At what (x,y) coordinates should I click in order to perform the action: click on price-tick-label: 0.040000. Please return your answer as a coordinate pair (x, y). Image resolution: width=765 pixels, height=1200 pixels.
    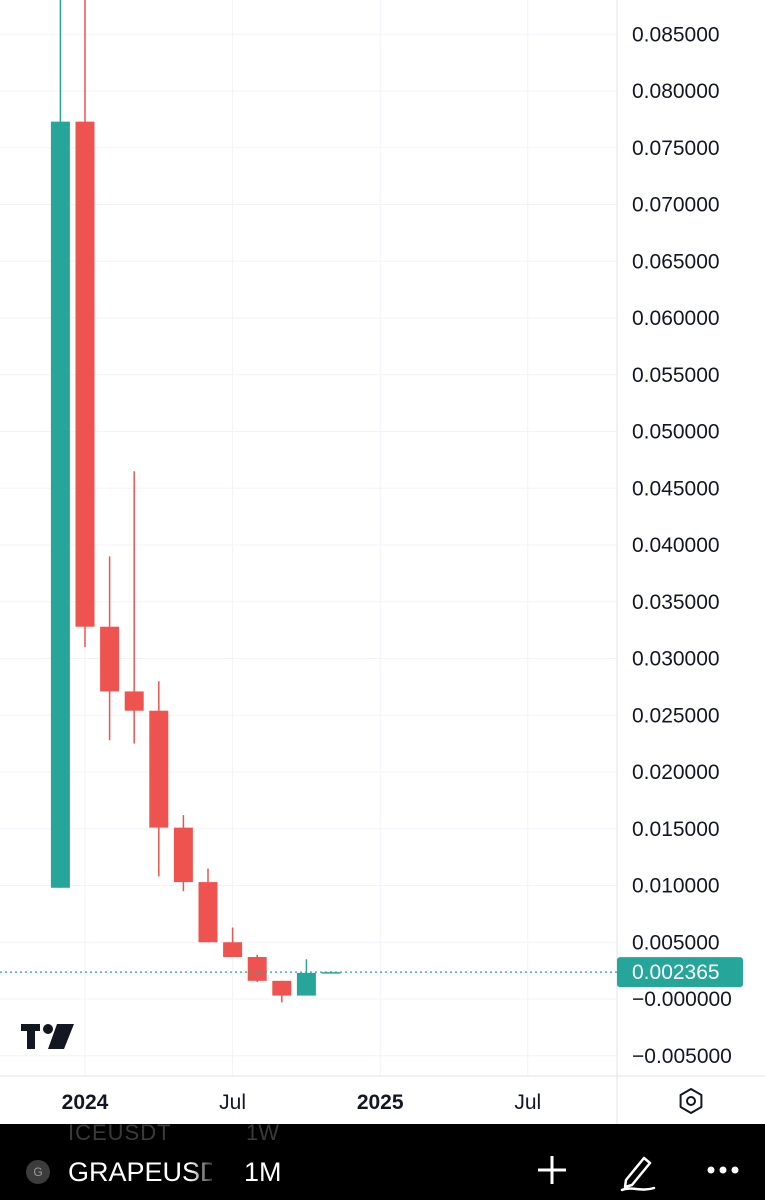
    Looking at the image, I should click on (676, 545).